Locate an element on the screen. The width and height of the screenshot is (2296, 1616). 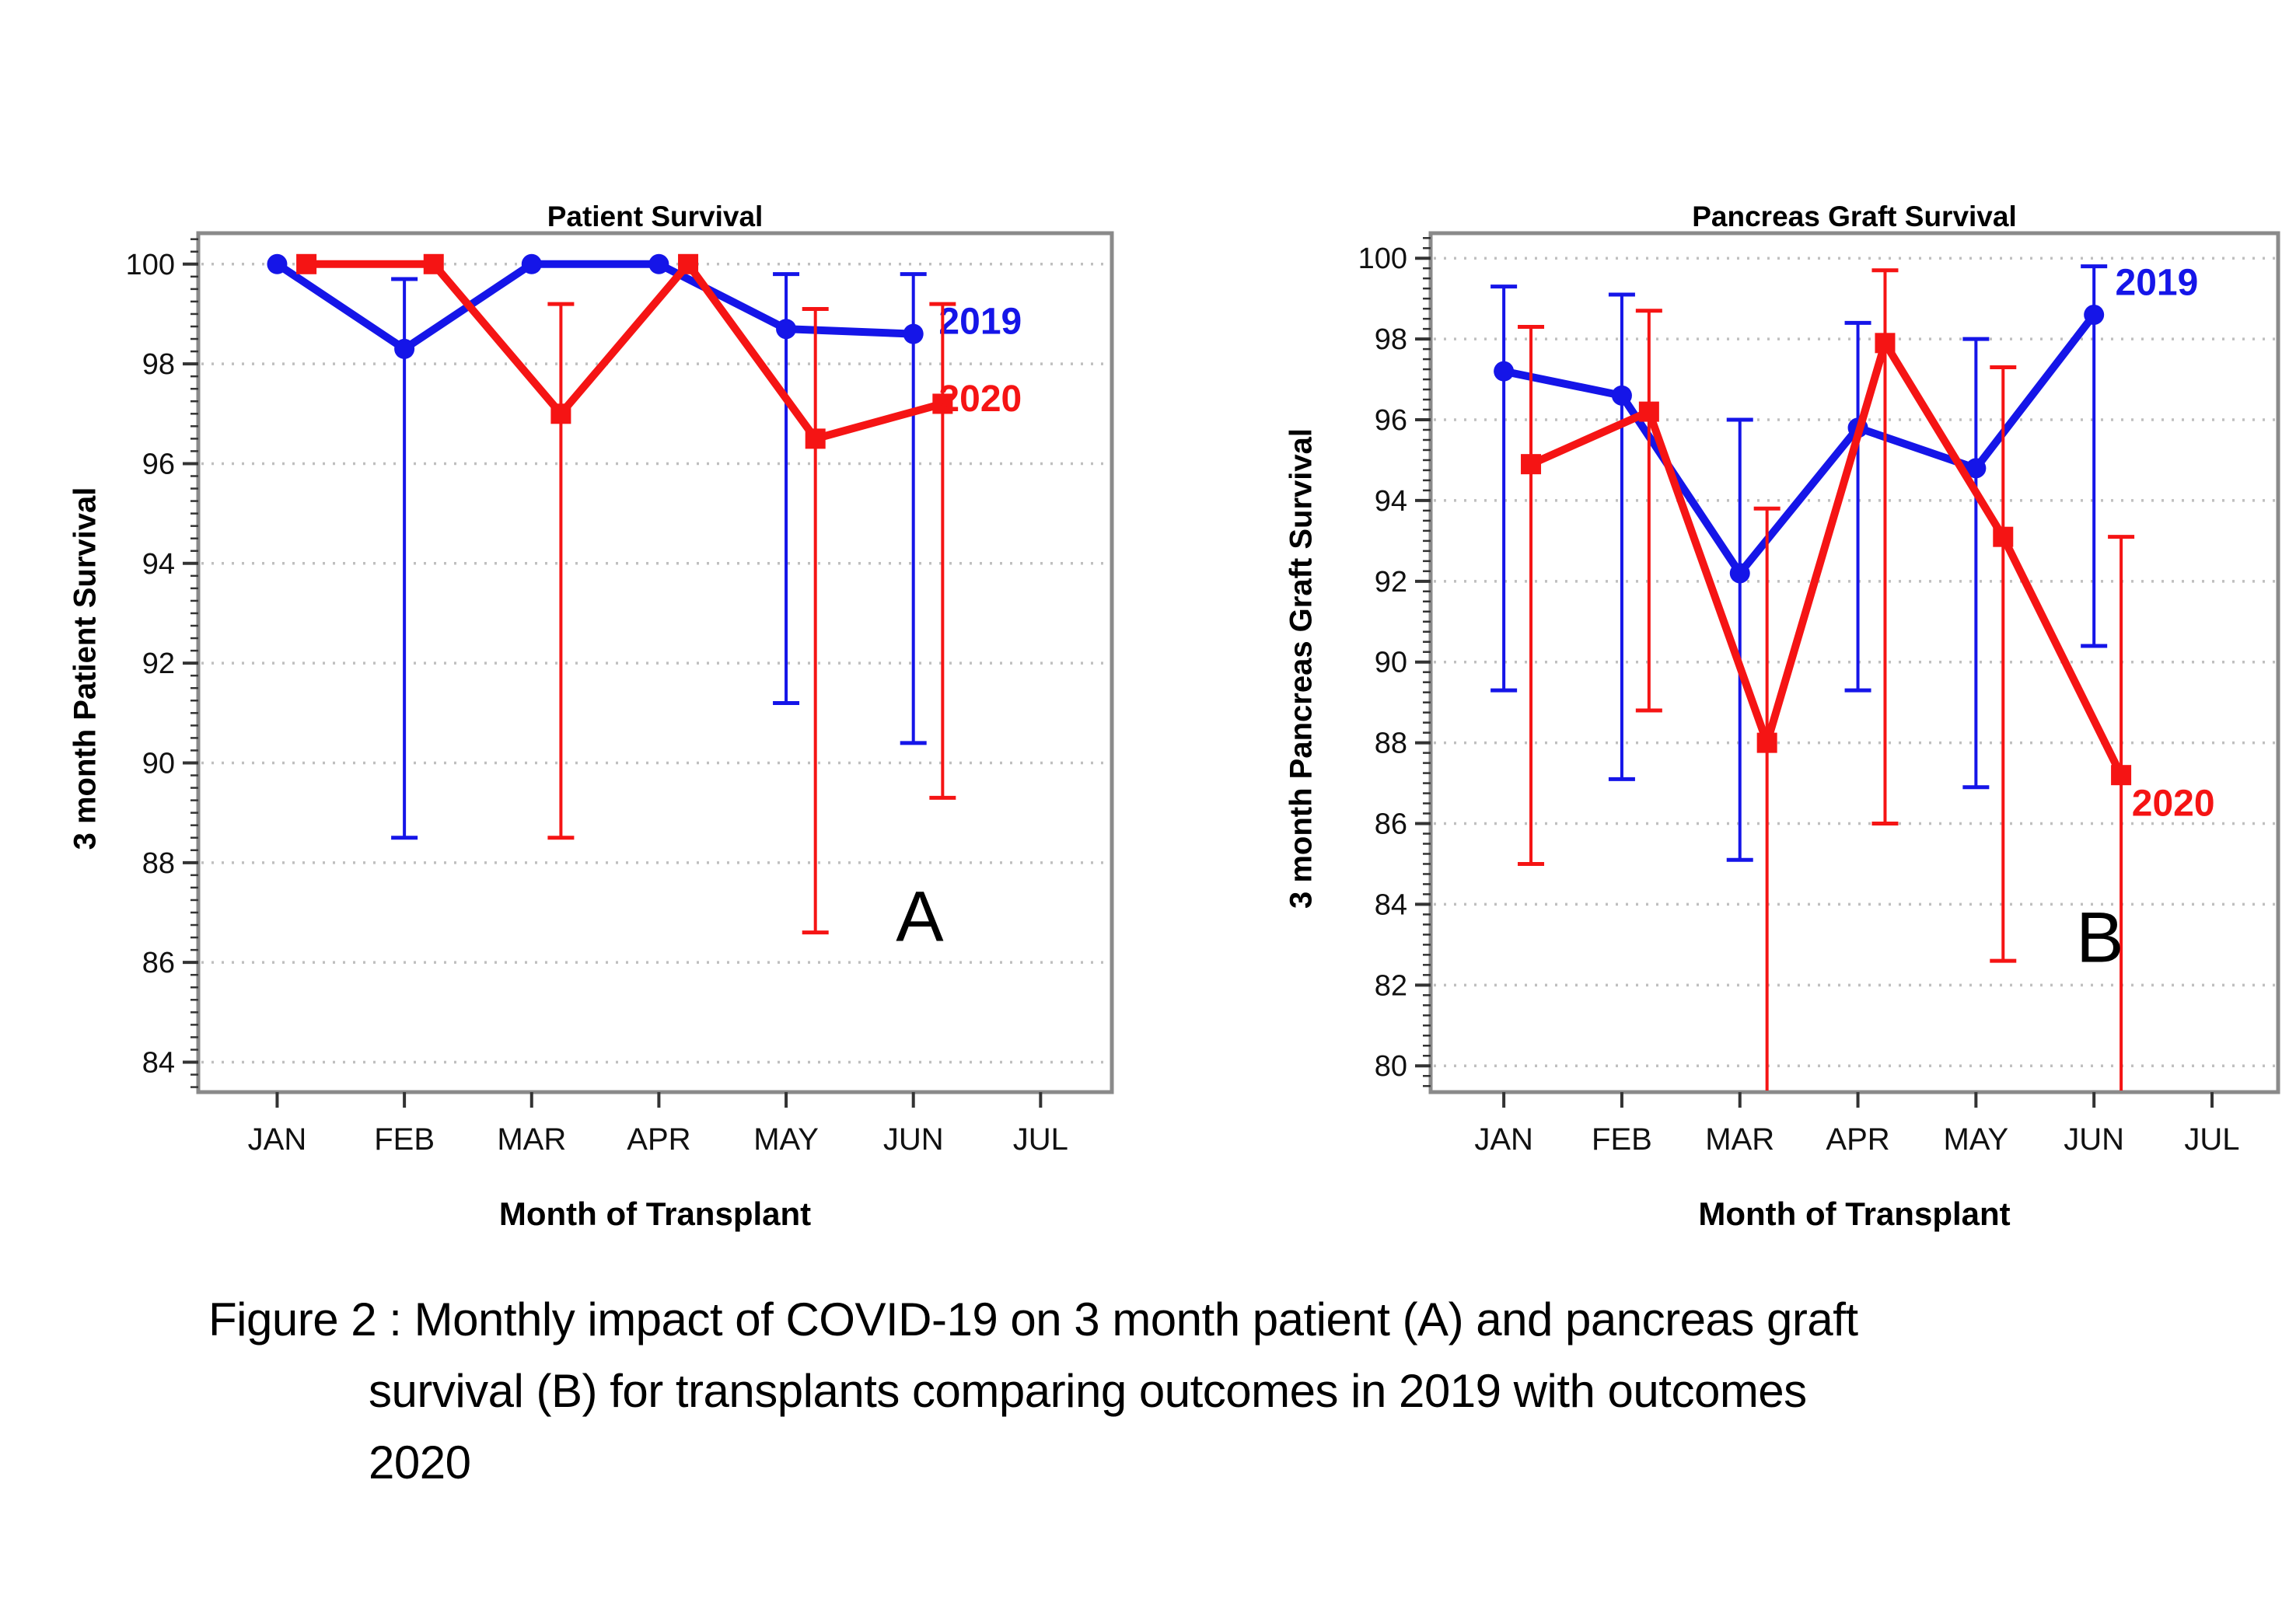
y-axis: 80 82 84 86 88 90 92 94 96 98 100 is located at coordinates (1394, 661).